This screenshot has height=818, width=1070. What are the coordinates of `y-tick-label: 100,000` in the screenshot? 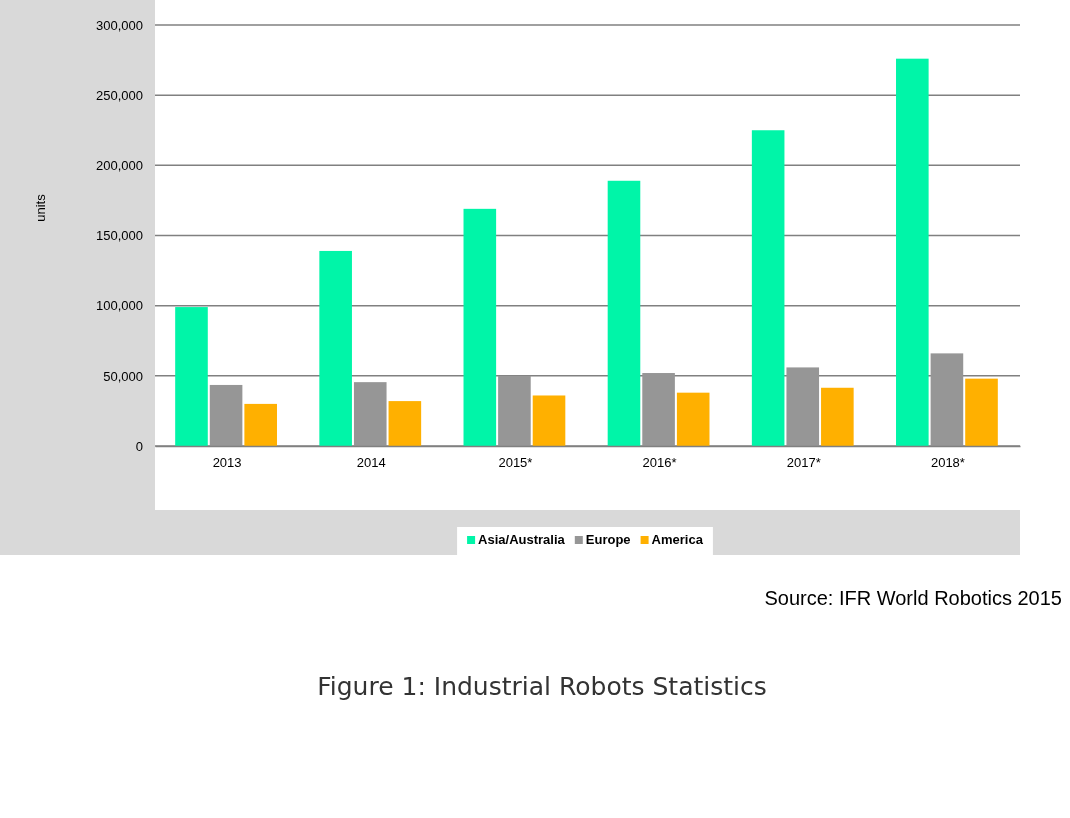 It's located at (119, 306).